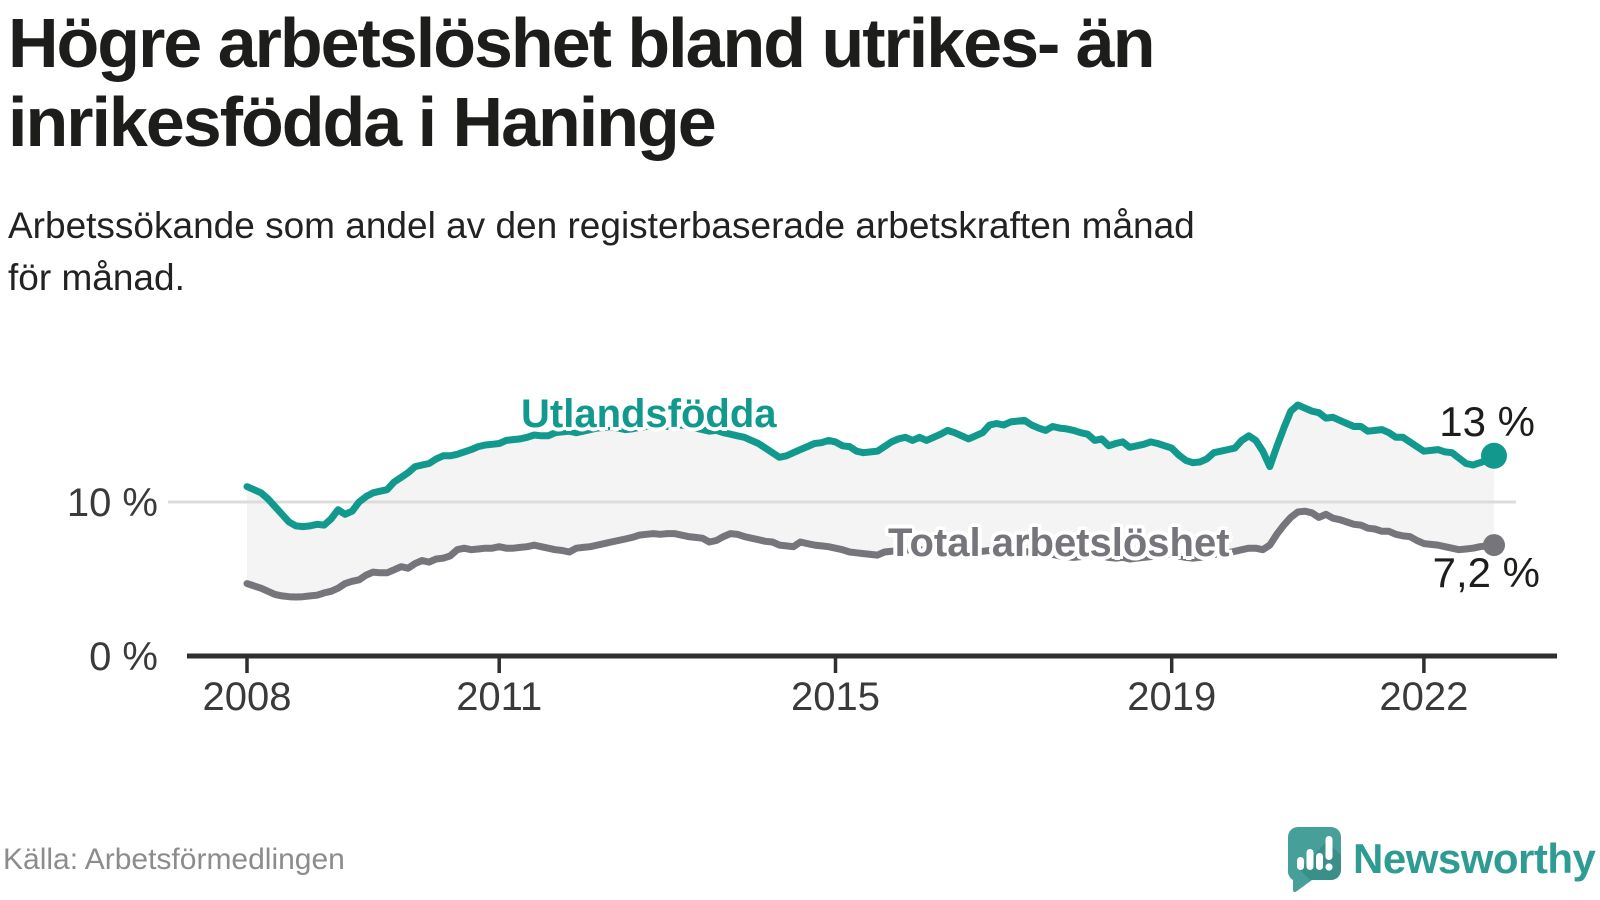 This screenshot has width=1600, height=900. What do you see at coordinates (870, 466) in the screenshot?
I see `series-line-utlandsfodda` at bounding box center [870, 466].